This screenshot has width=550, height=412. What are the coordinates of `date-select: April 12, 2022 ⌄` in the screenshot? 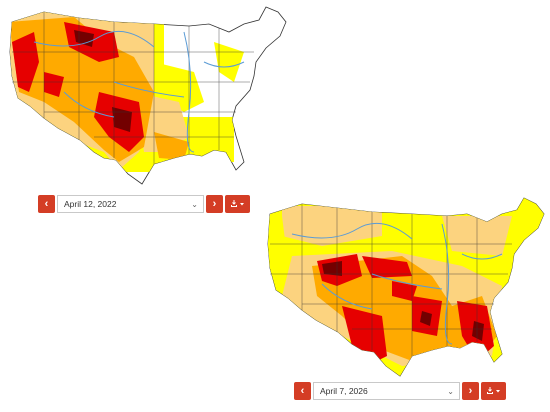 It's located at (130, 204).